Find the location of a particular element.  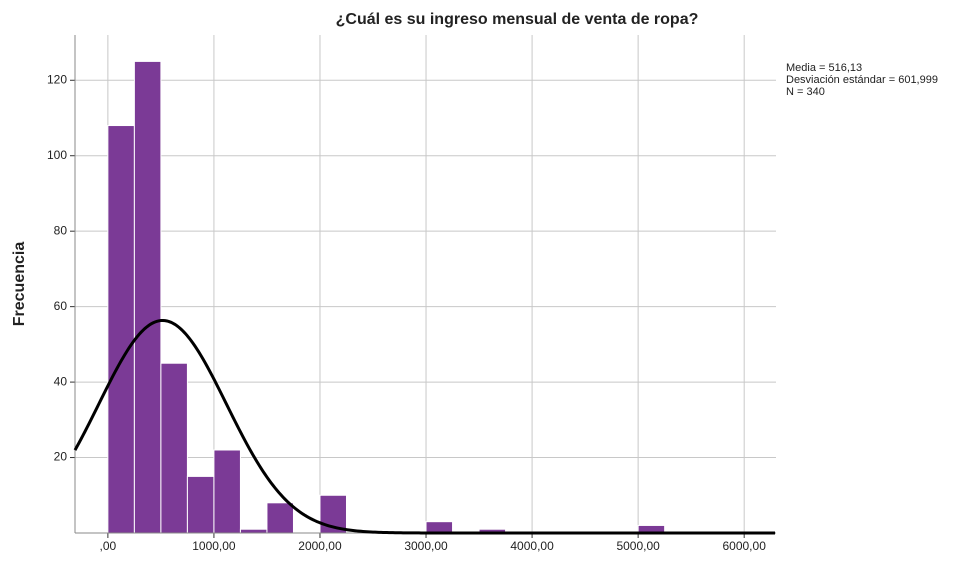

y-tick-label: 80 is located at coordinates (61, 230).